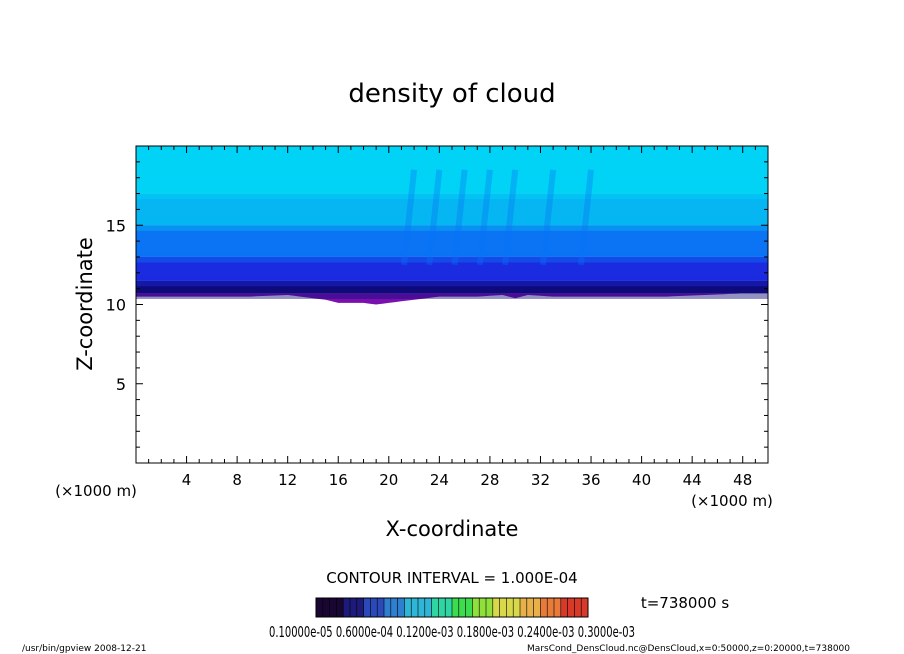 The height and width of the screenshot is (654, 904). I want to click on x-tick-label: 36, so click(590, 480).